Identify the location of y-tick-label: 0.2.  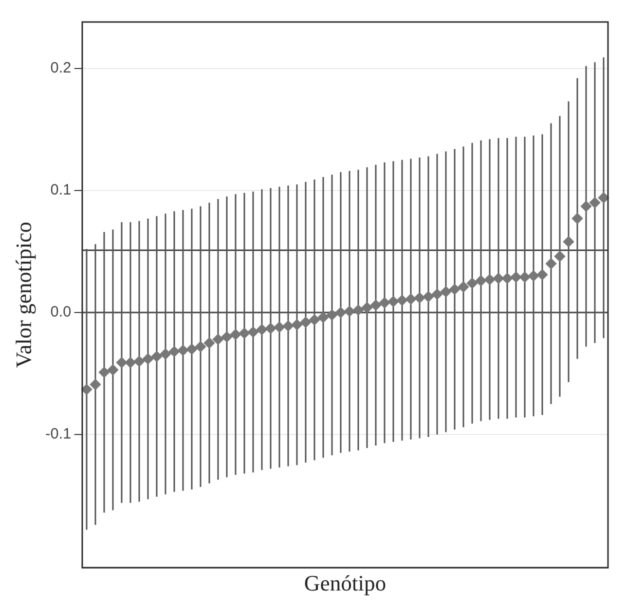
(61, 68).